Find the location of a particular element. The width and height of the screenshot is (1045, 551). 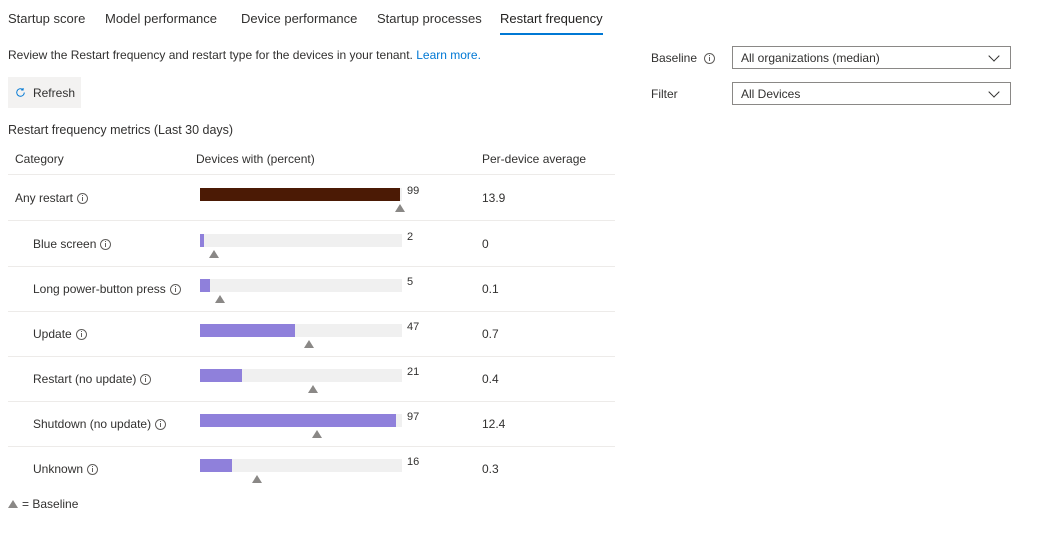

table-row: Blue screen 2 0 is located at coordinates (311, 244).